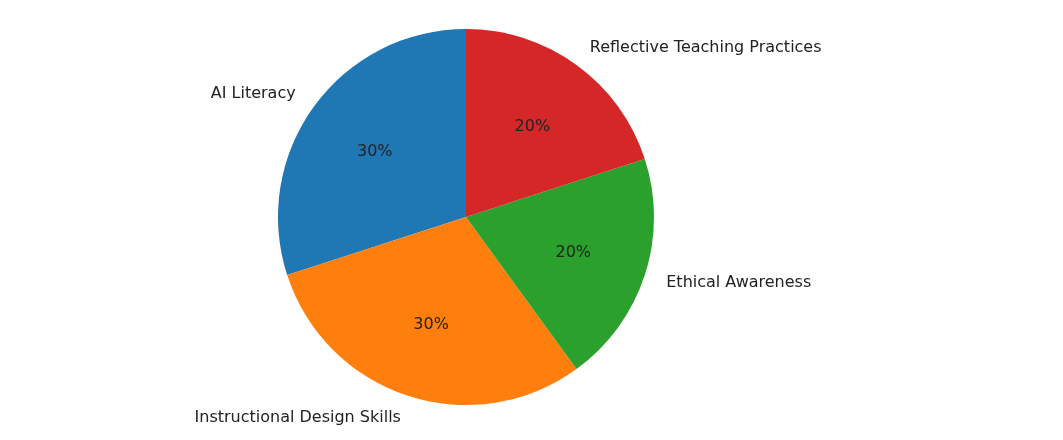 This screenshot has height=440, width=1063. What do you see at coordinates (297, 417) in the screenshot?
I see `slice-label: Instructional Design Skills` at bounding box center [297, 417].